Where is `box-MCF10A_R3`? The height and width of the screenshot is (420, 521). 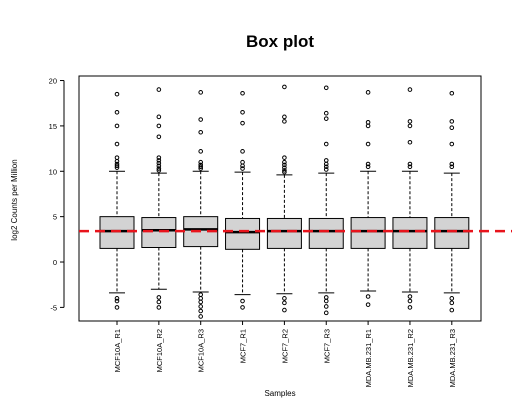 box-MCF10A_R3 is located at coordinates (201, 204).